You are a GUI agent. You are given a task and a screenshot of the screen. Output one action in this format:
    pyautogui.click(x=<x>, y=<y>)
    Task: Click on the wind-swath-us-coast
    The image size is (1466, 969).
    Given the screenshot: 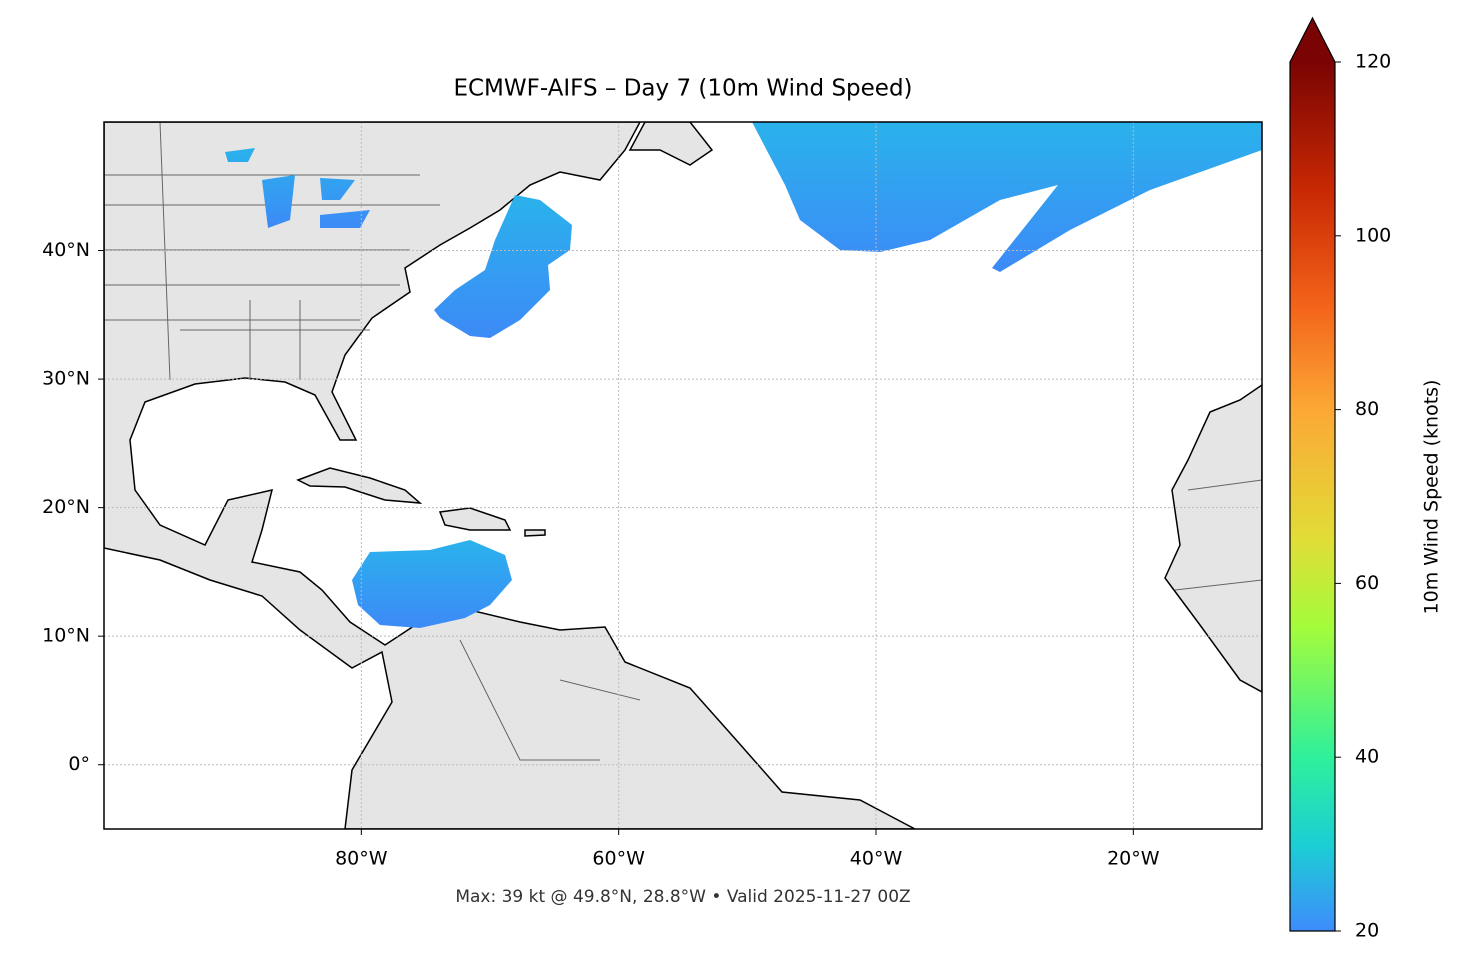 What is the action you would take?
    pyautogui.click(x=503, y=266)
    